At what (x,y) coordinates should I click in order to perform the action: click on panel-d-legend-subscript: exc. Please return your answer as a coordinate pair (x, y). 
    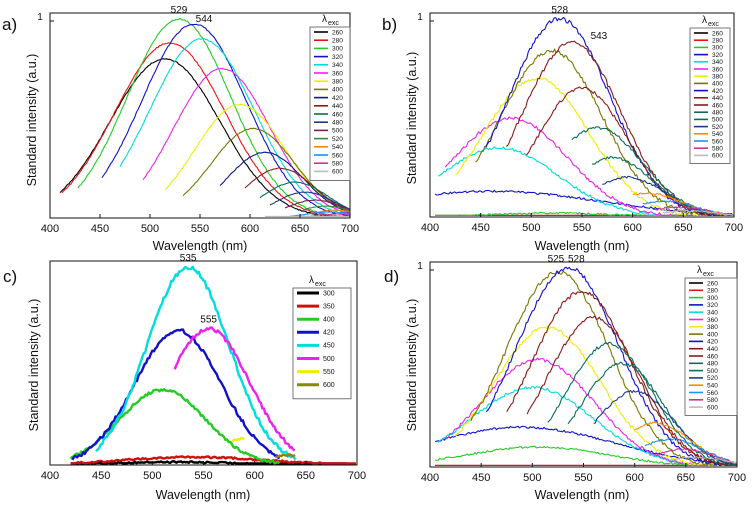
    Looking at the image, I should click on (708, 274).